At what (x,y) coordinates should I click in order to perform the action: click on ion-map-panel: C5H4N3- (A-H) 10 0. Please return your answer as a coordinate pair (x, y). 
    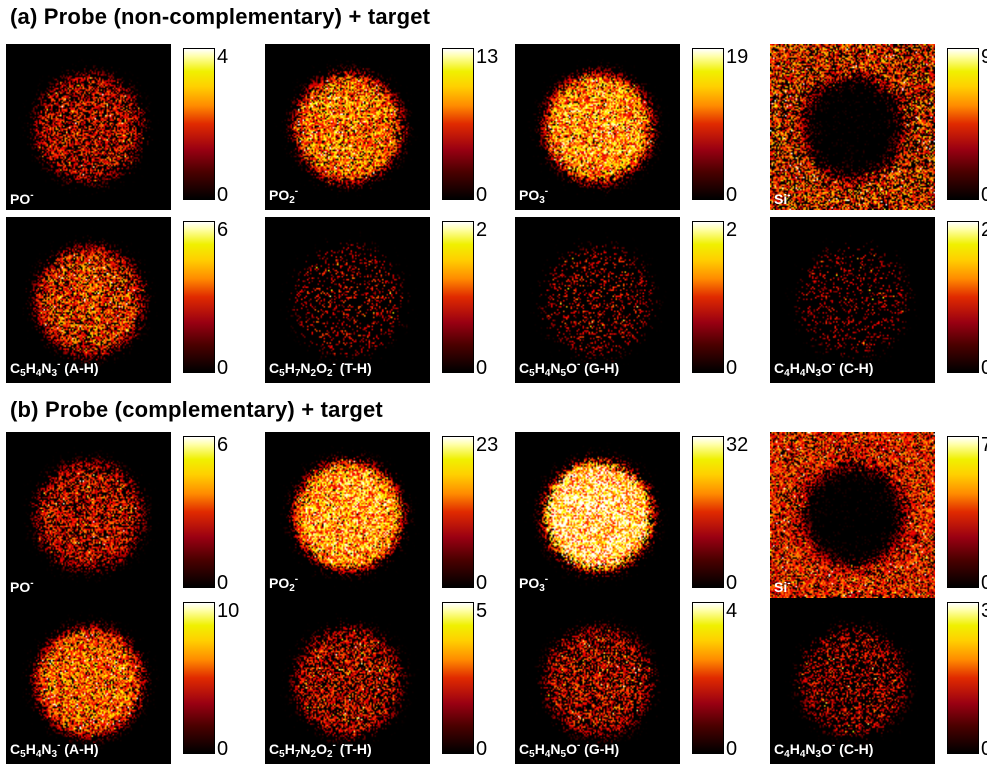
    Looking at the image, I should click on (128, 681).